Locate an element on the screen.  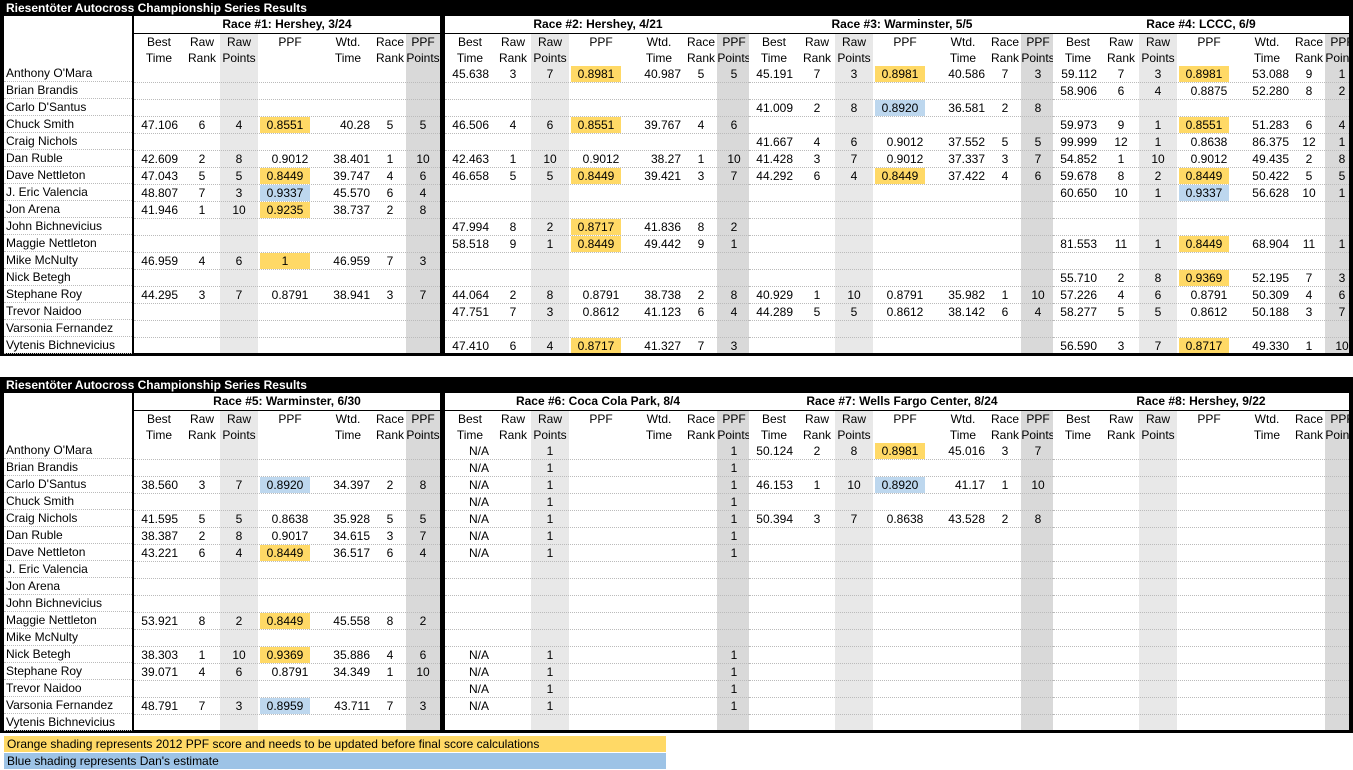
table-cell: 0.8551 is located at coordinates (285, 125).